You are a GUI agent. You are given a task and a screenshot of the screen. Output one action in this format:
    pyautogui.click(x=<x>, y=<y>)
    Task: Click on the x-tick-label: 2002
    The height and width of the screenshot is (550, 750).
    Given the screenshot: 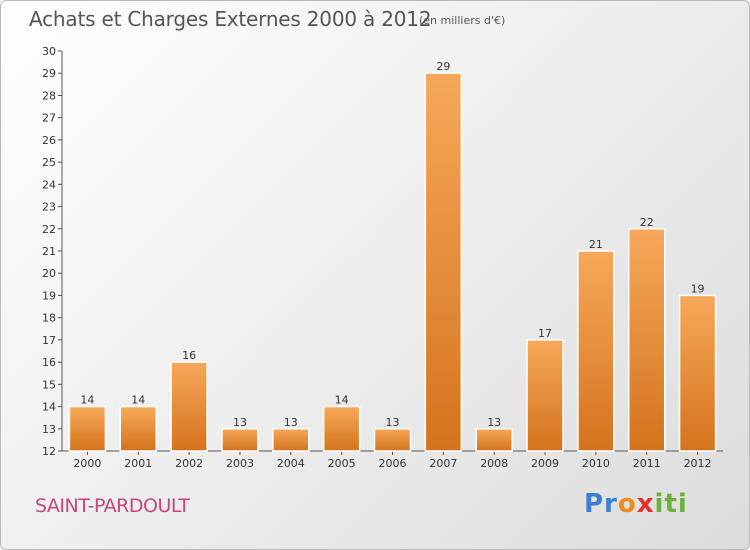 What is the action you would take?
    pyautogui.click(x=189, y=463)
    